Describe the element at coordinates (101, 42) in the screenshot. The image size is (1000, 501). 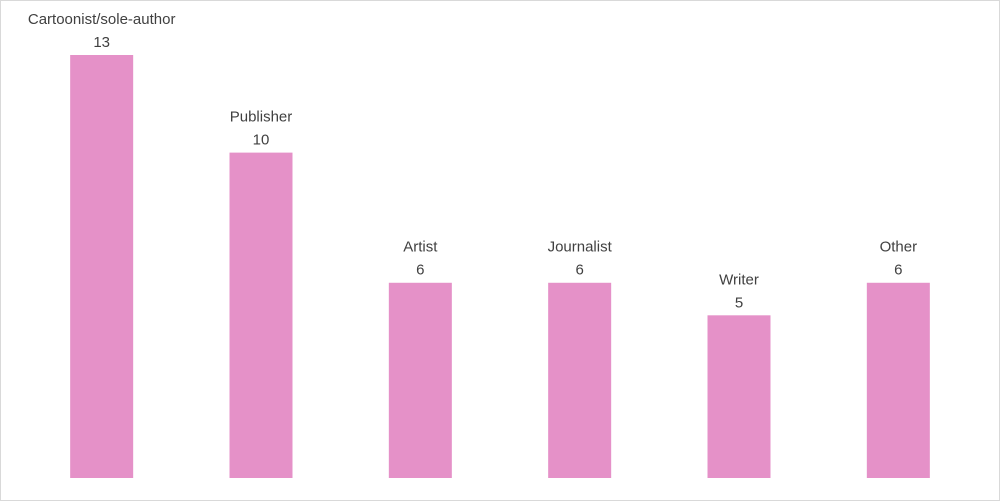
I see `value-label: 13` at that location.